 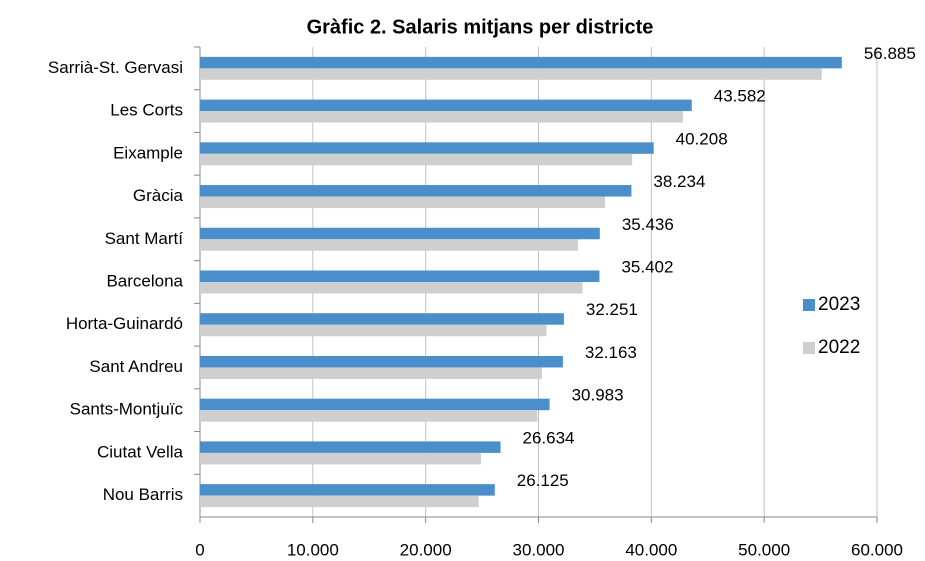 I want to click on y-tick-label: Gràcia, so click(x=158, y=195).